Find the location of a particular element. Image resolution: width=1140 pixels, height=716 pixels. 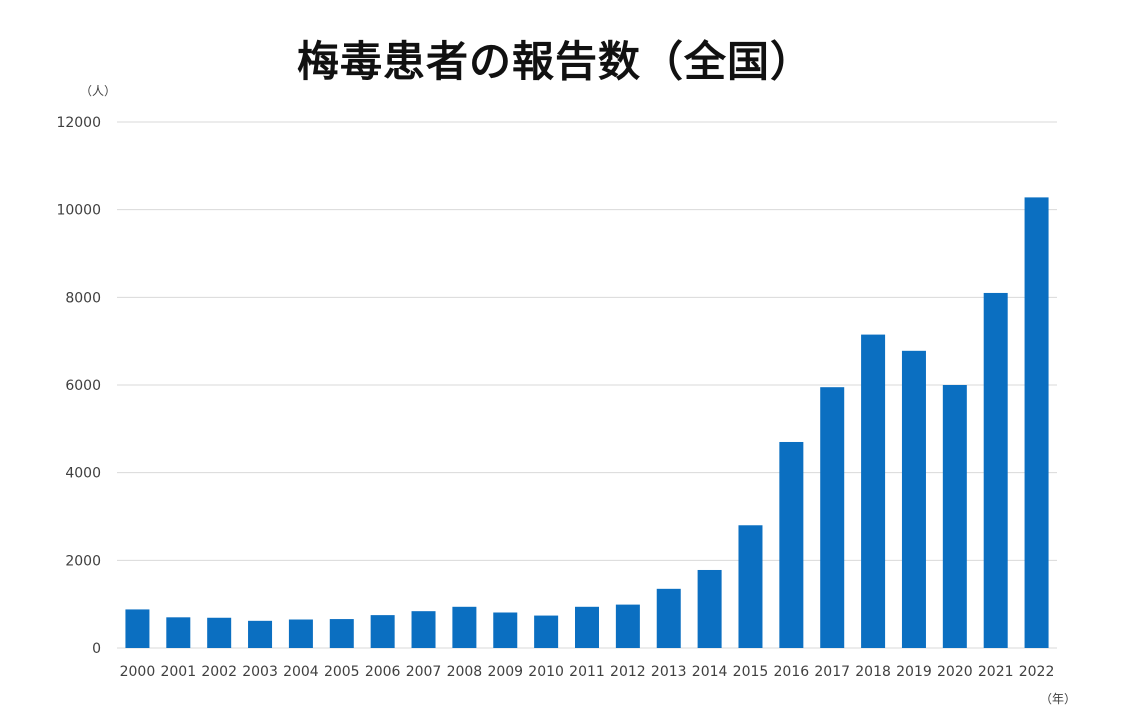

x-tick-label: 2002 is located at coordinates (219, 672).